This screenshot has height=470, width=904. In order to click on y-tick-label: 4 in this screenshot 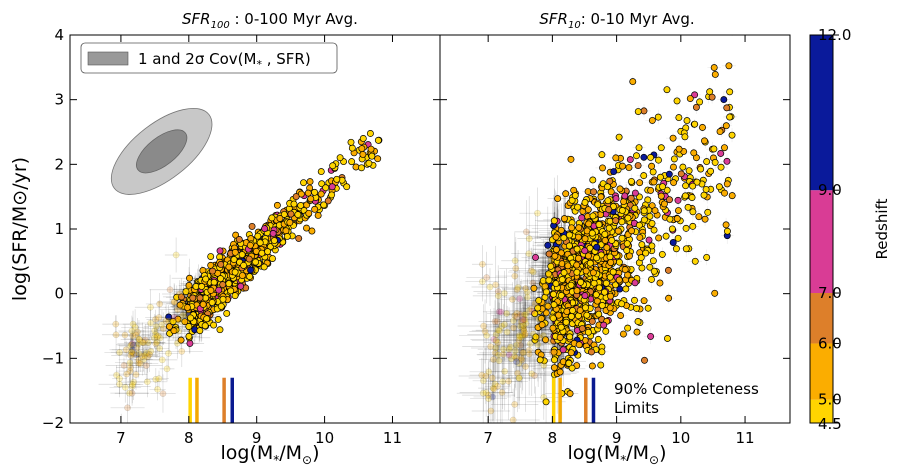, I will do `click(59, 35)`.